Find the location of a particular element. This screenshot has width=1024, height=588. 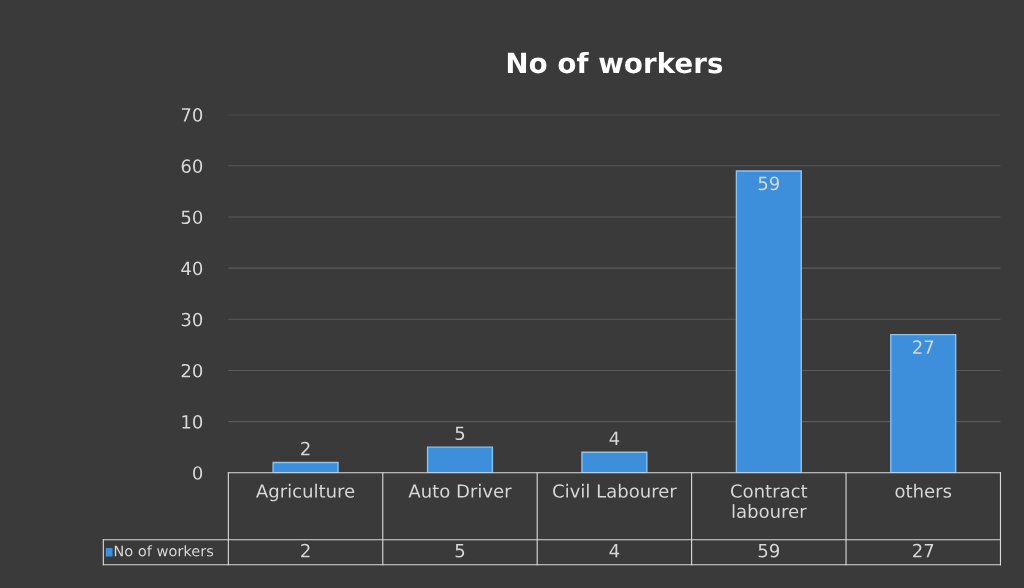

y-tick-label: 30 is located at coordinates (192, 319).